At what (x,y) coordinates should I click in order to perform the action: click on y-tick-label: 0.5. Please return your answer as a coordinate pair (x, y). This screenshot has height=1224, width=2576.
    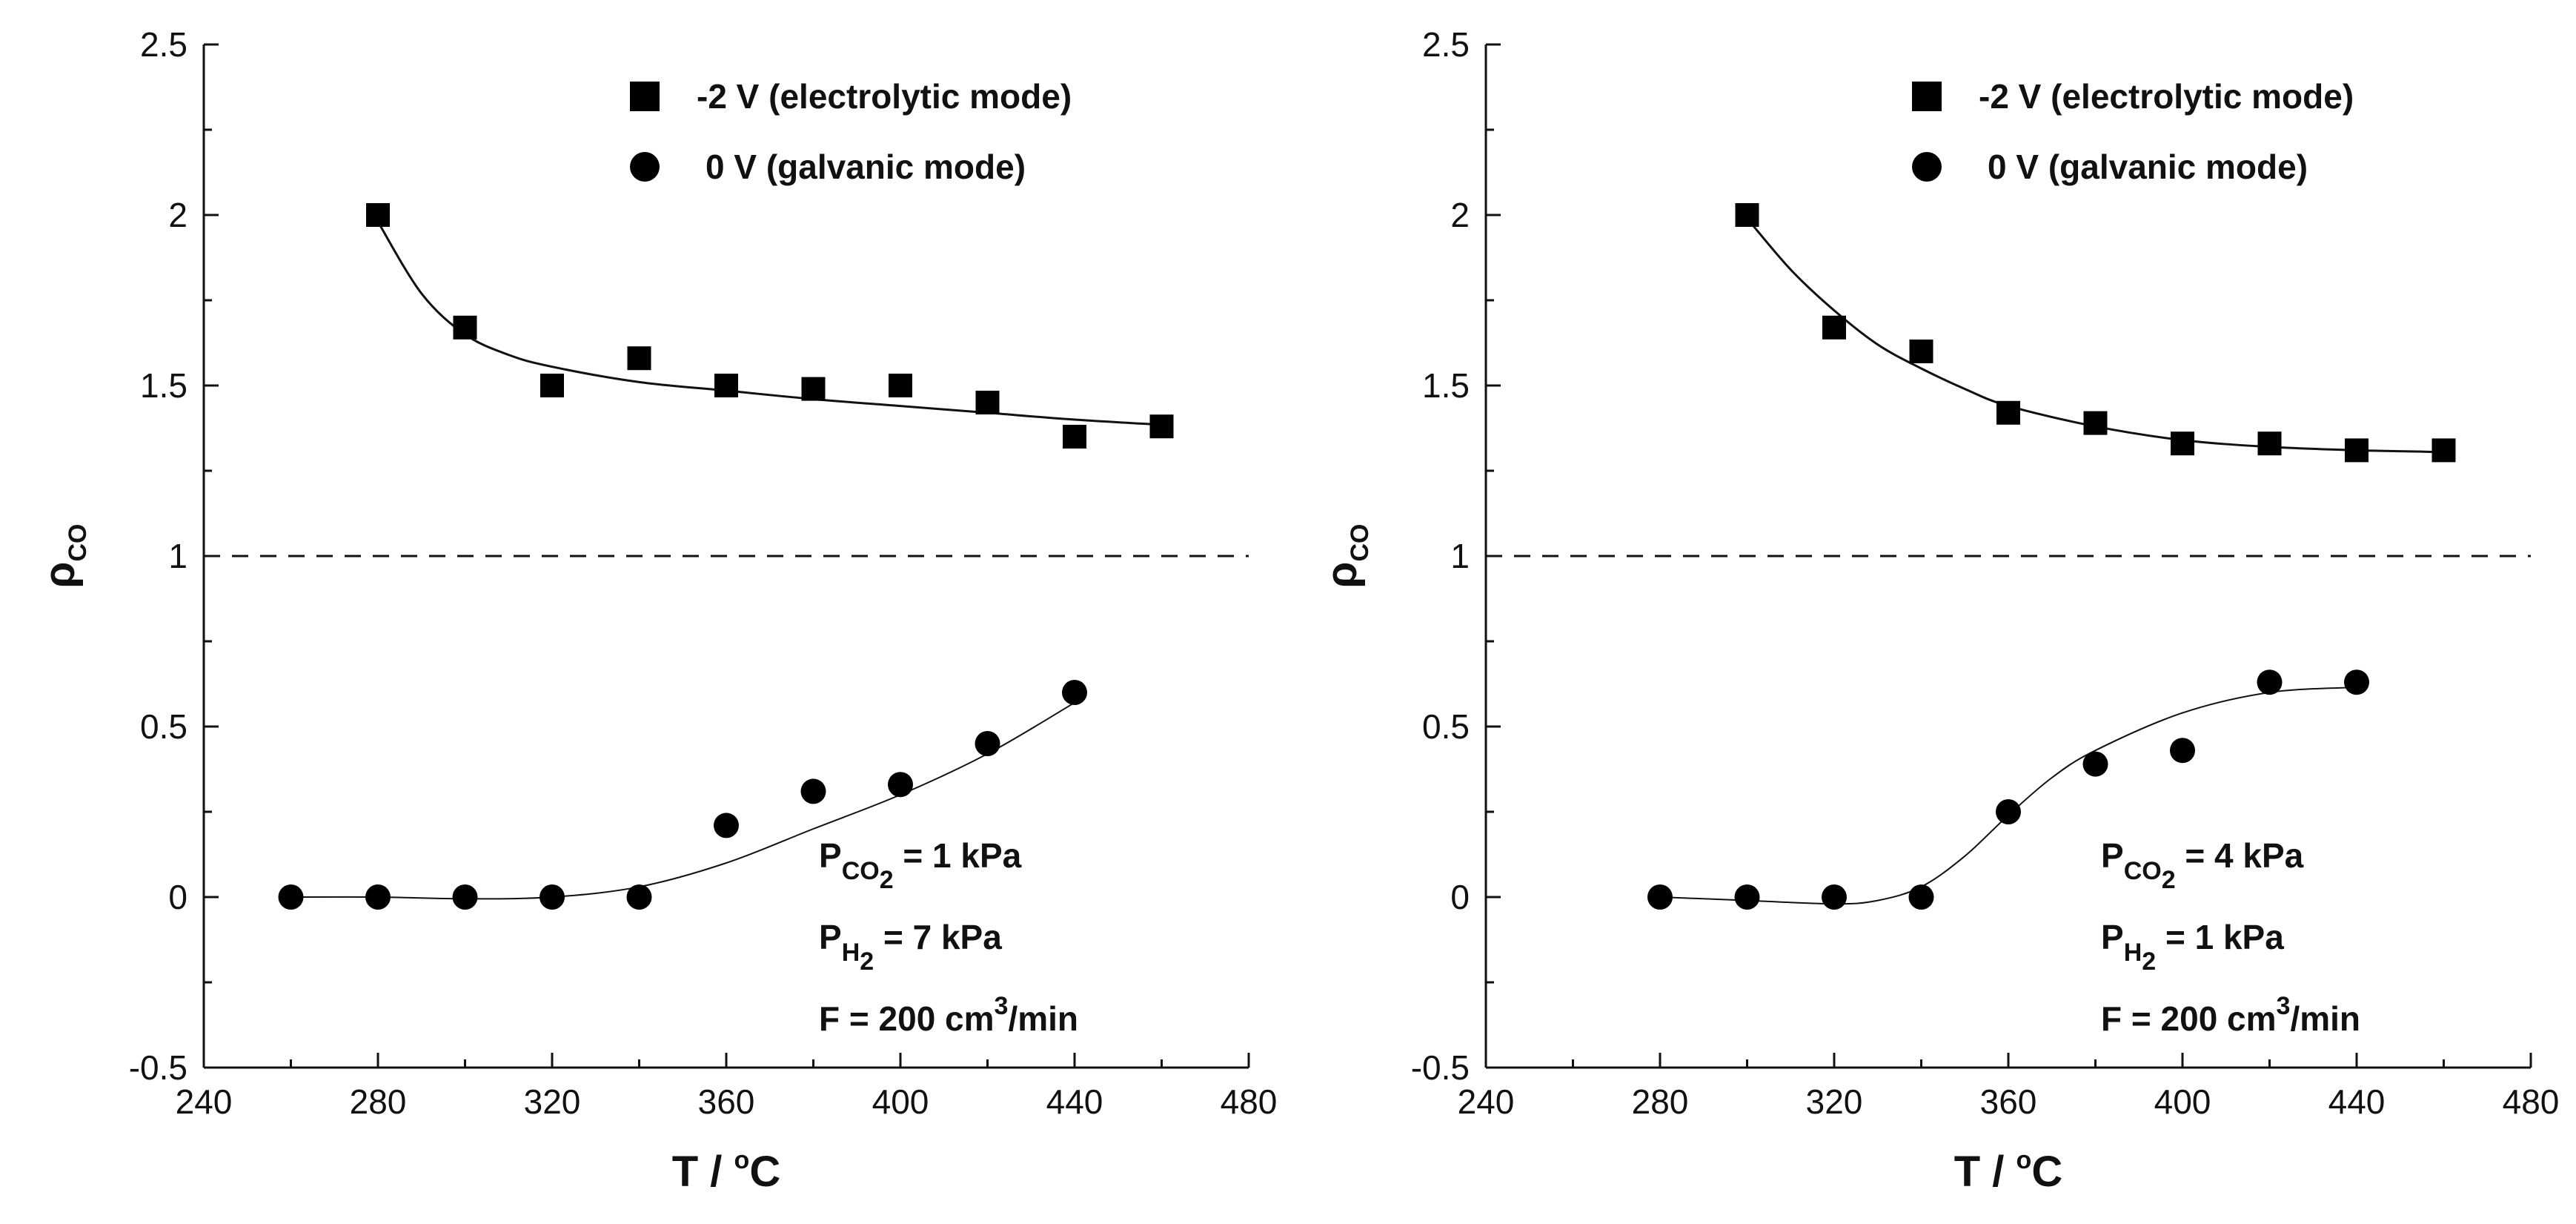
    Looking at the image, I should click on (1446, 726).